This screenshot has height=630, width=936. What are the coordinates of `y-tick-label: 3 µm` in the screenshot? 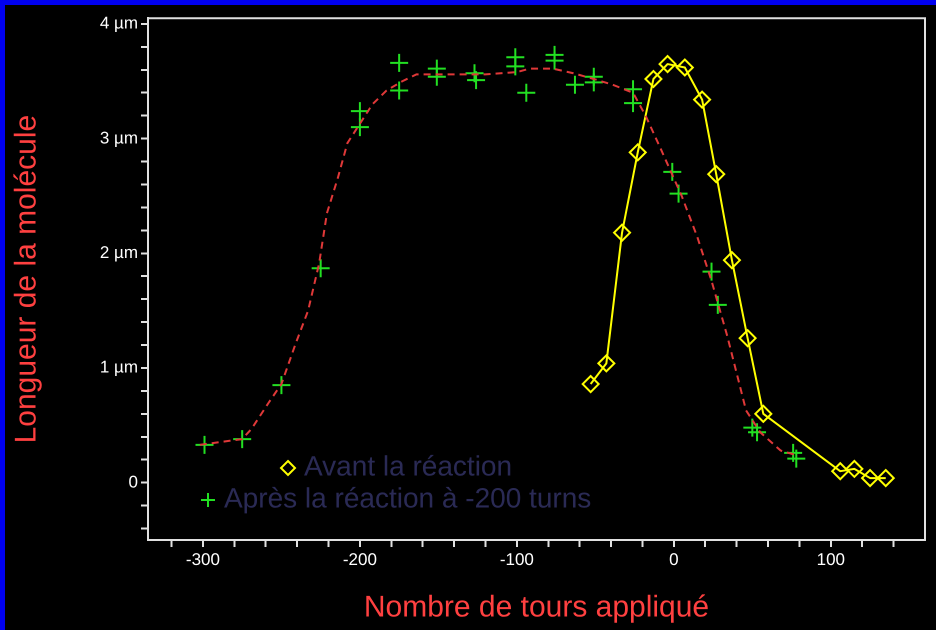 It's located at (119, 138).